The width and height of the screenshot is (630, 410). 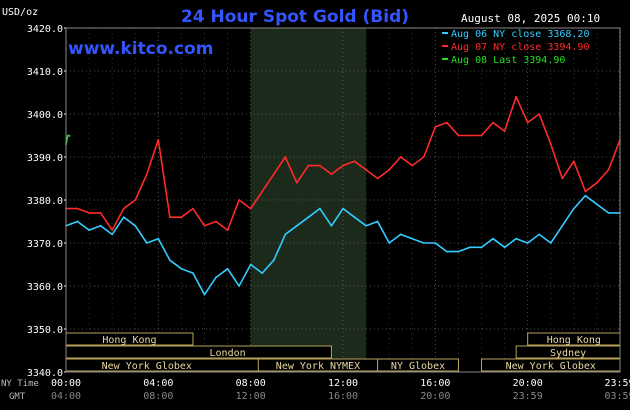 What do you see at coordinates (45, 287) in the screenshot?
I see `y-tick-label: 3360.0` at bounding box center [45, 287].